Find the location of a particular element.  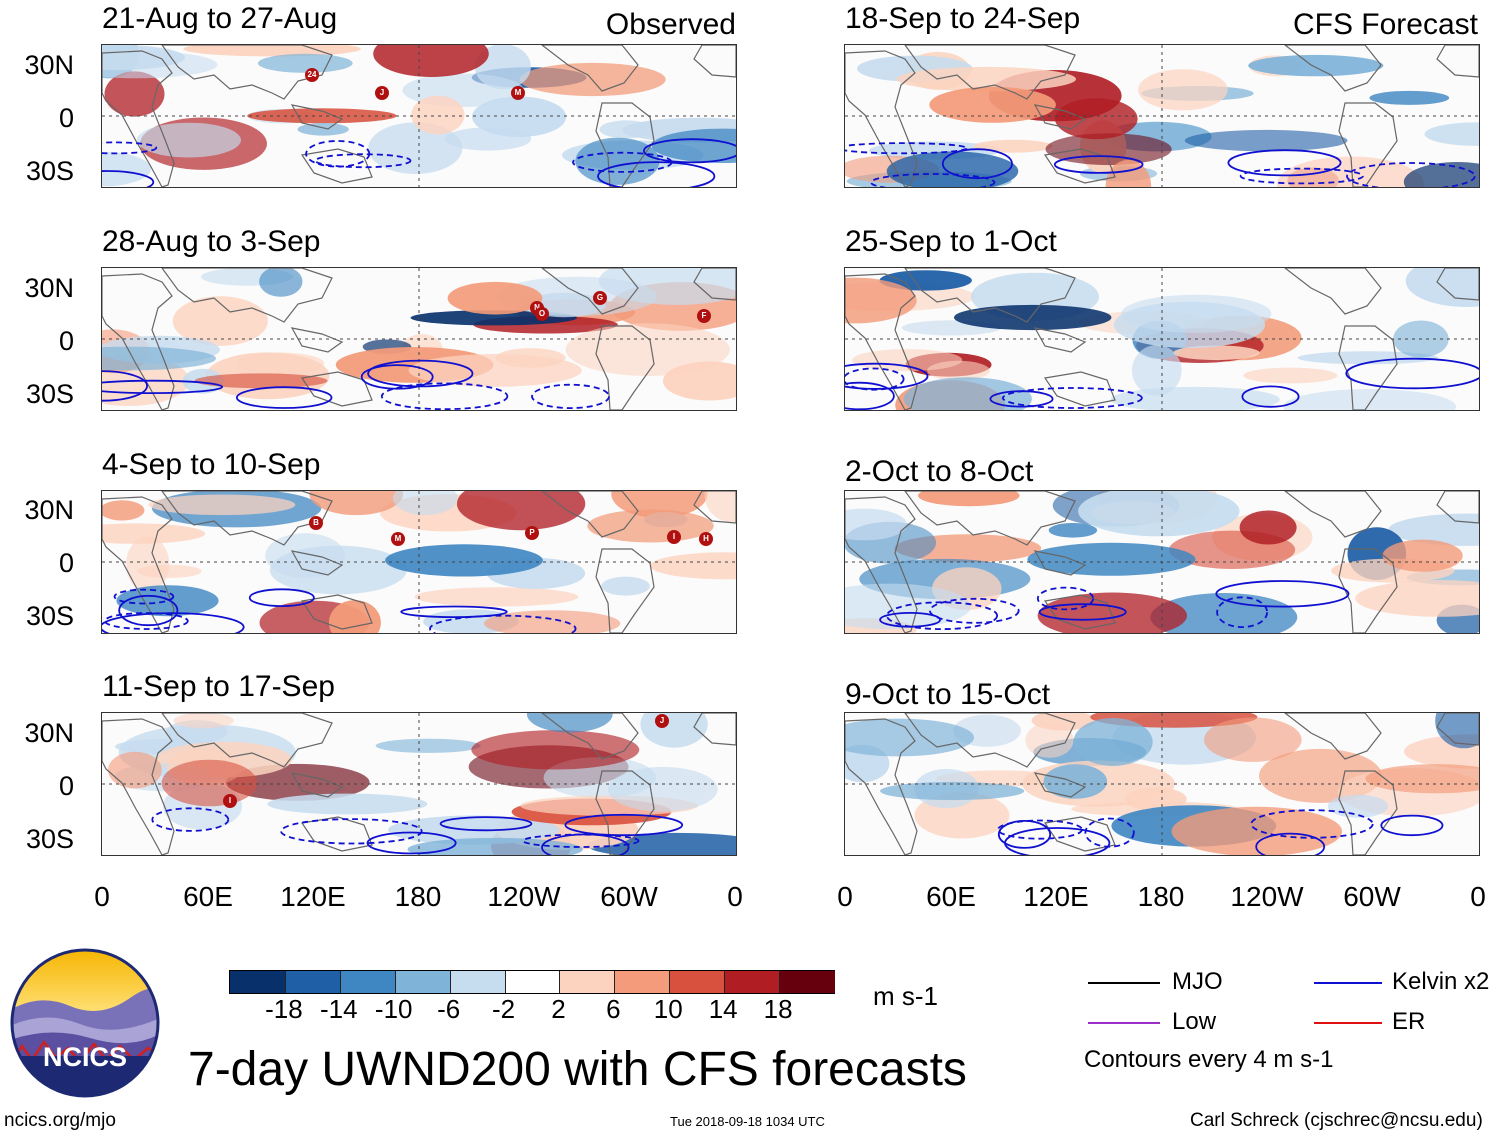

logo-text: NCICS is located at coordinates (84, 1057).